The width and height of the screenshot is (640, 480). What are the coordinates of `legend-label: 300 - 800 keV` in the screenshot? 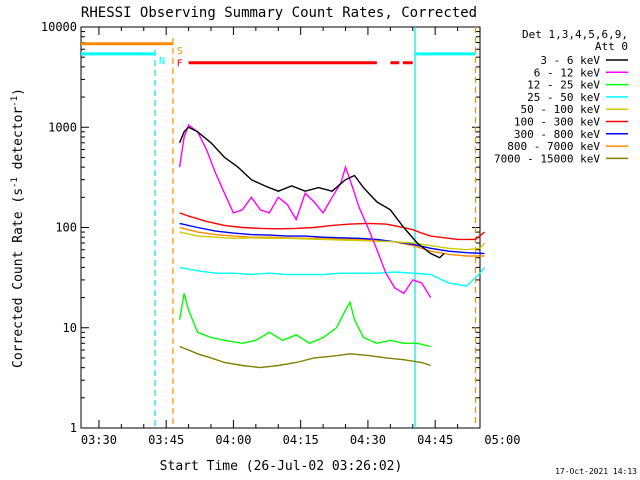 It's located at (557, 134).